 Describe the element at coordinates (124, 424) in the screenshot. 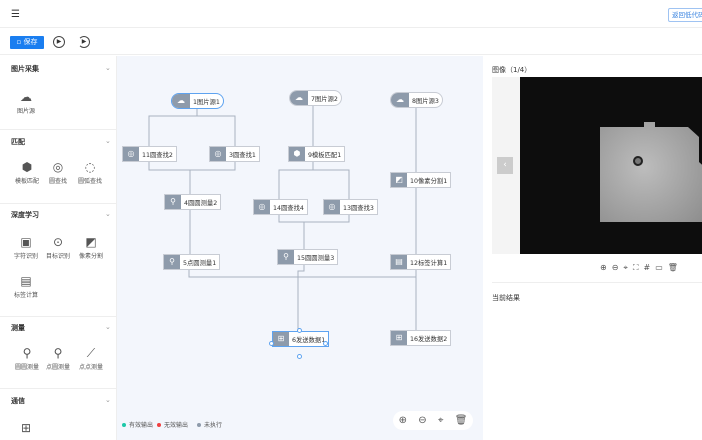

I see `green-dot` at that location.